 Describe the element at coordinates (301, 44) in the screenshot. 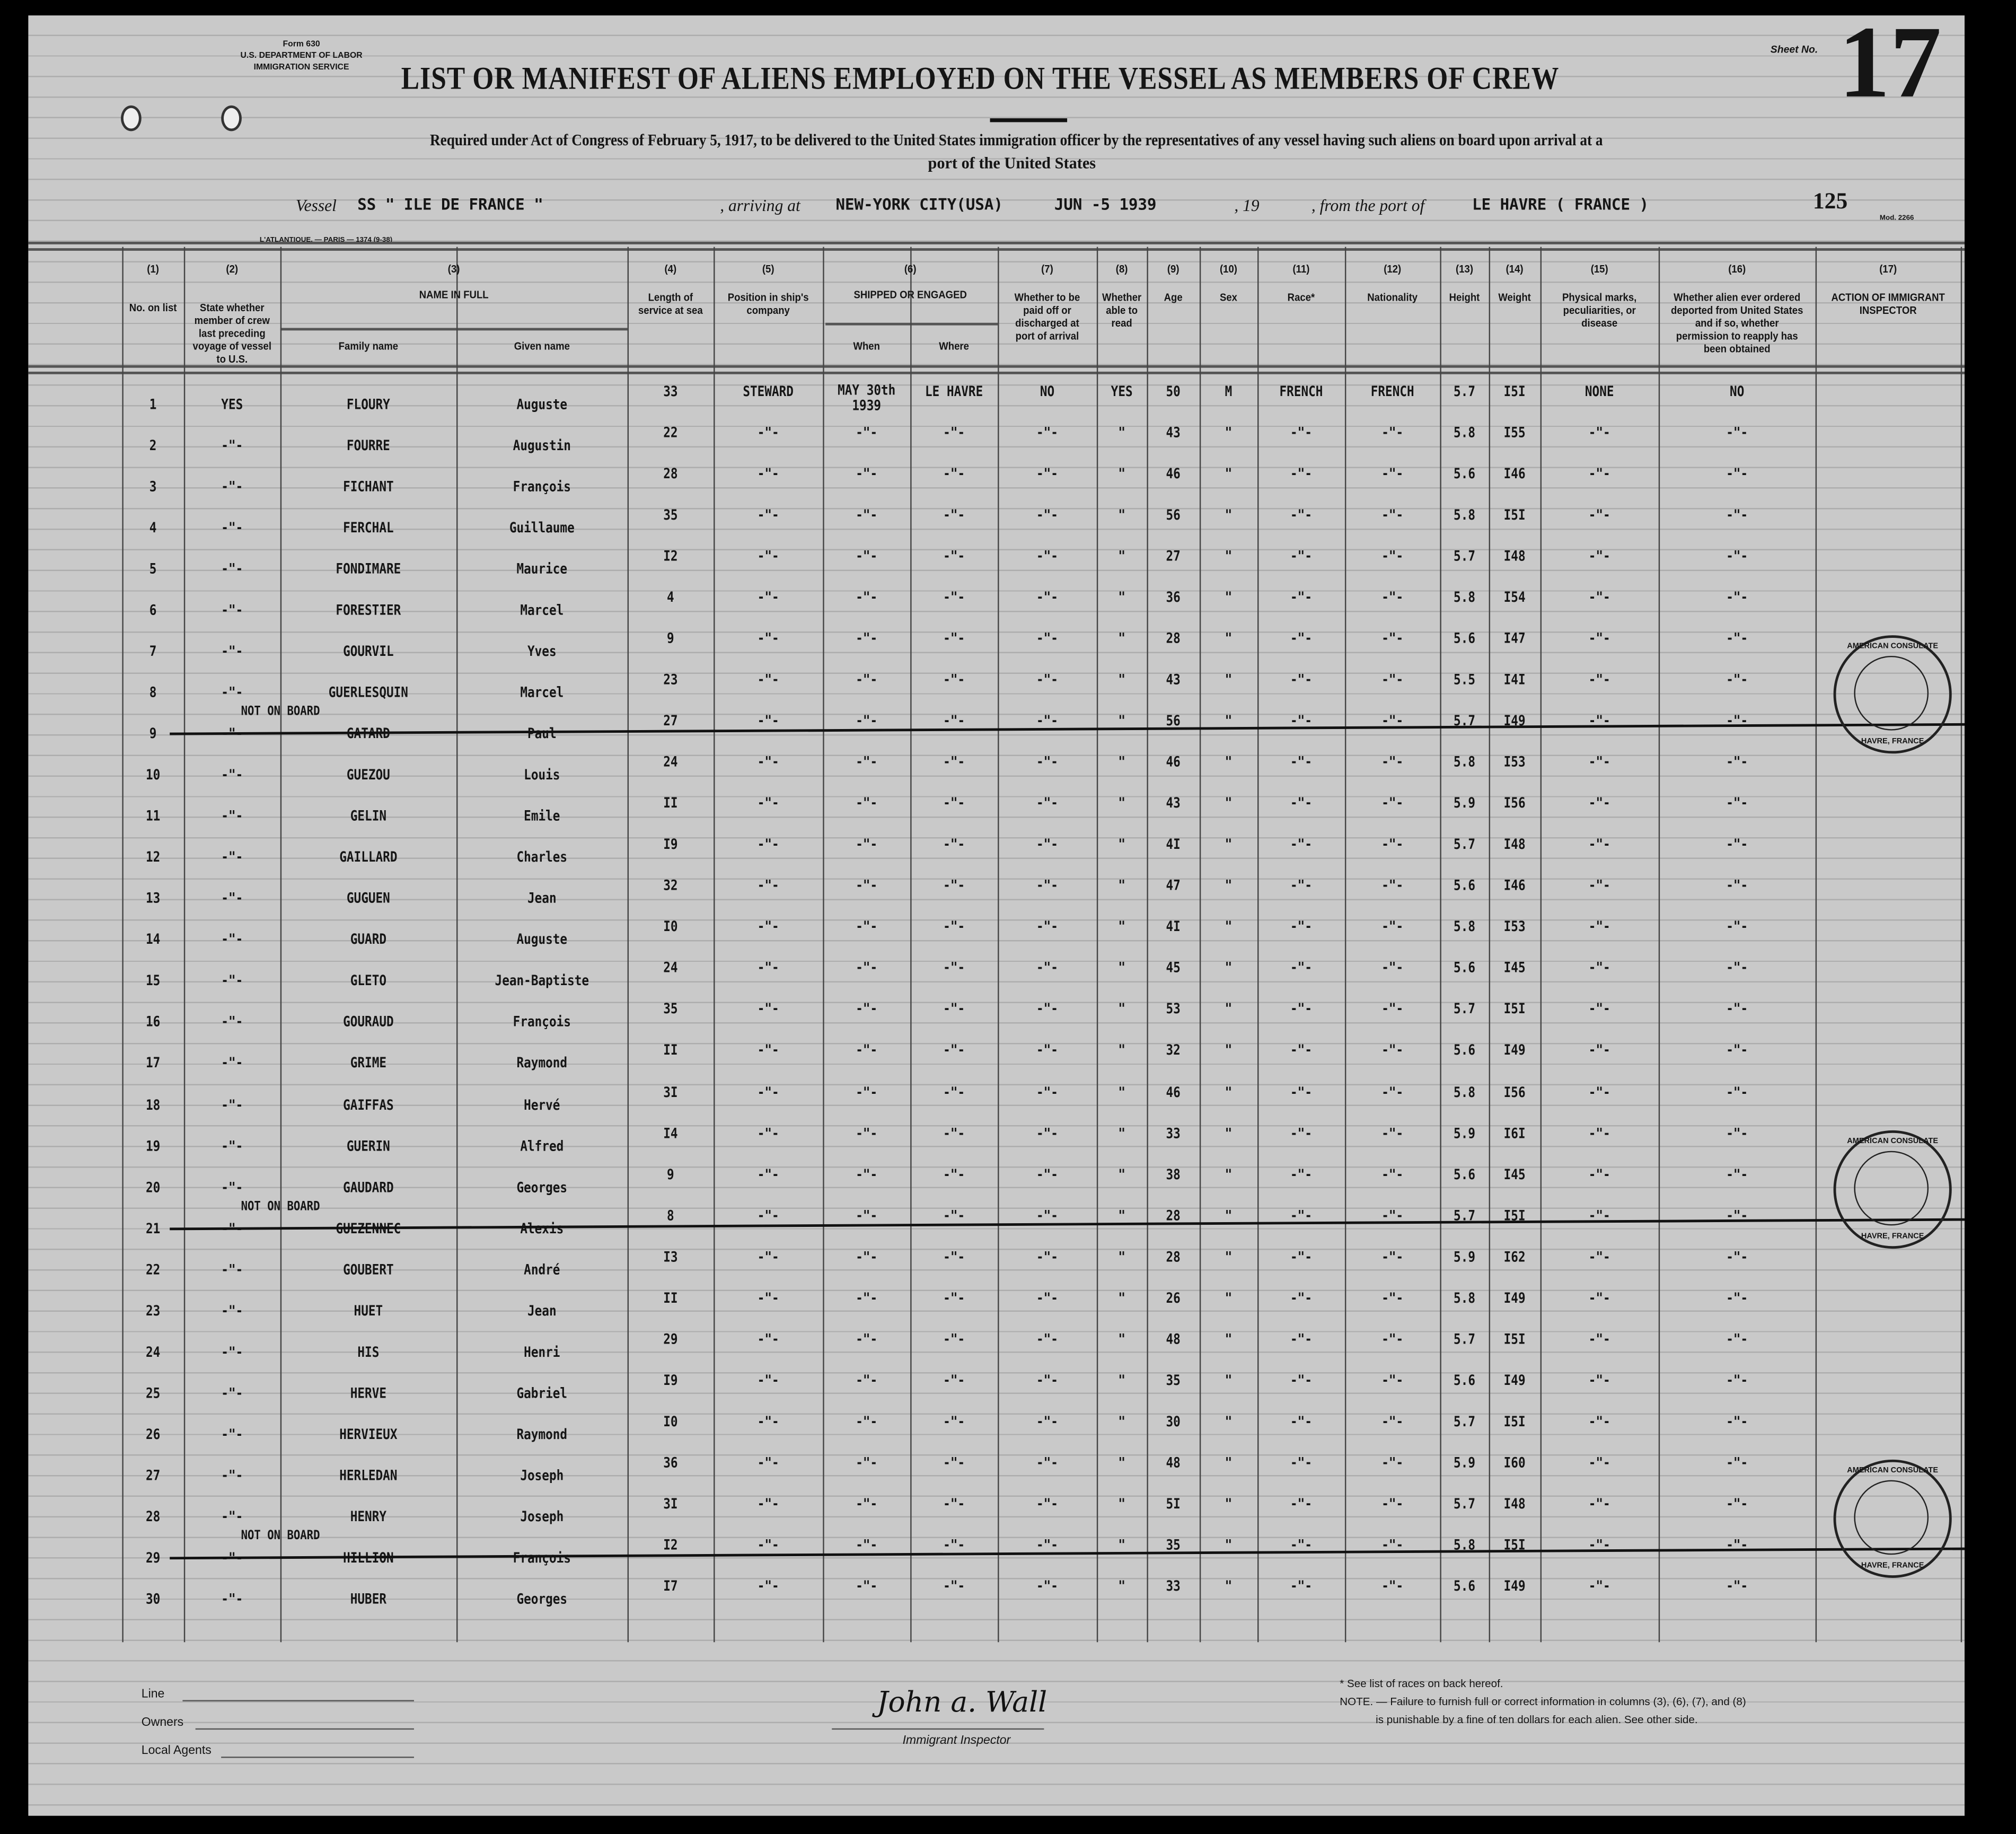

I see `form-number: Form 630` at that location.